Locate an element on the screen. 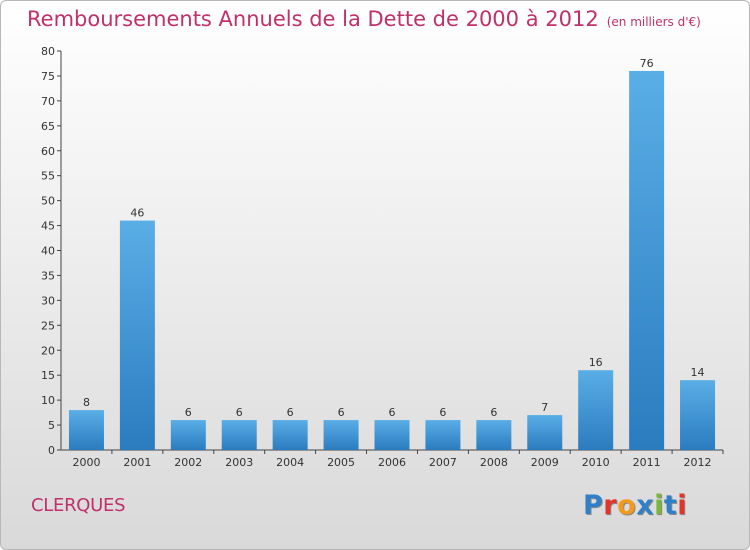 The image size is (750, 550). y-tick-label: 40 is located at coordinates (48, 251).